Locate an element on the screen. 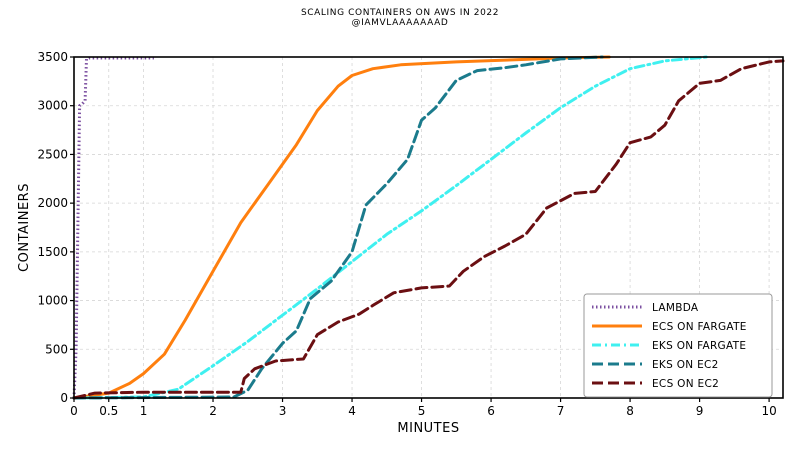 This screenshot has height=450, width=800. x-tick-label: 8 is located at coordinates (630, 411).